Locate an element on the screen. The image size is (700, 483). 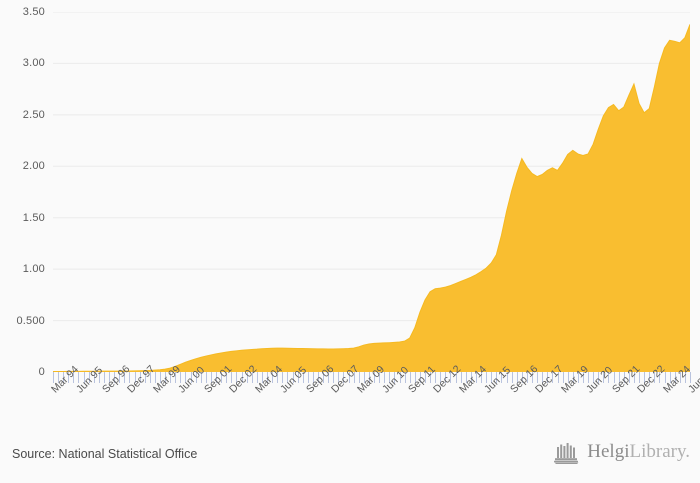
y-axis: 0 0.500 1.00 1.50 2.00 2.50 3.00 3.50 is located at coordinates (26, 191).